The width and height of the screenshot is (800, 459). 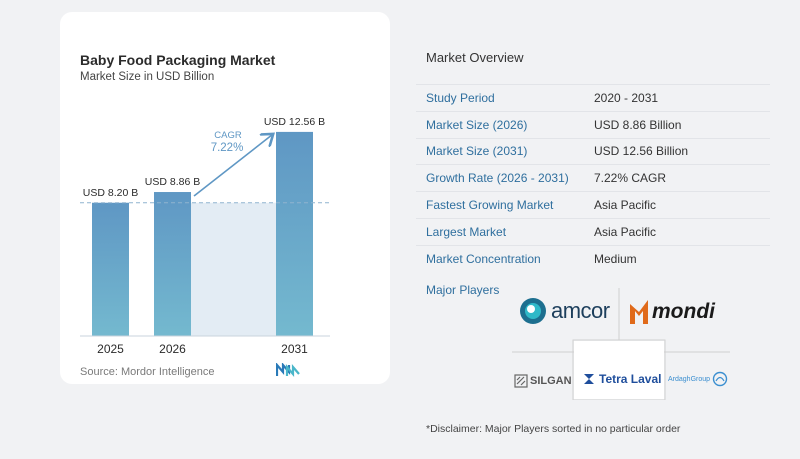 I want to click on overview-row-label: Study Period, so click(x=460, y=97).